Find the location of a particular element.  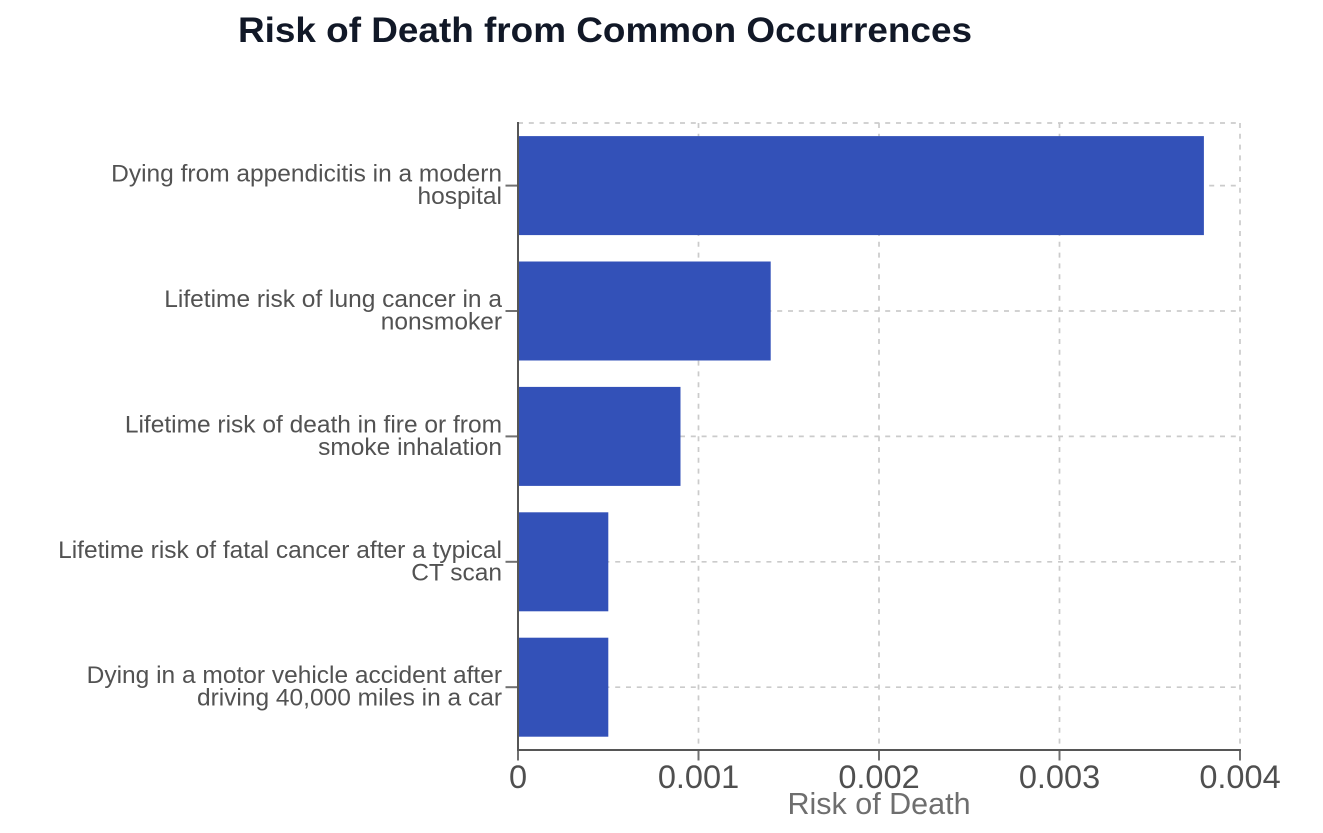

svg-text:Risk of Death from Common Occu: Risk of Death from Common Occurrences is located at coordinates (605, 30).